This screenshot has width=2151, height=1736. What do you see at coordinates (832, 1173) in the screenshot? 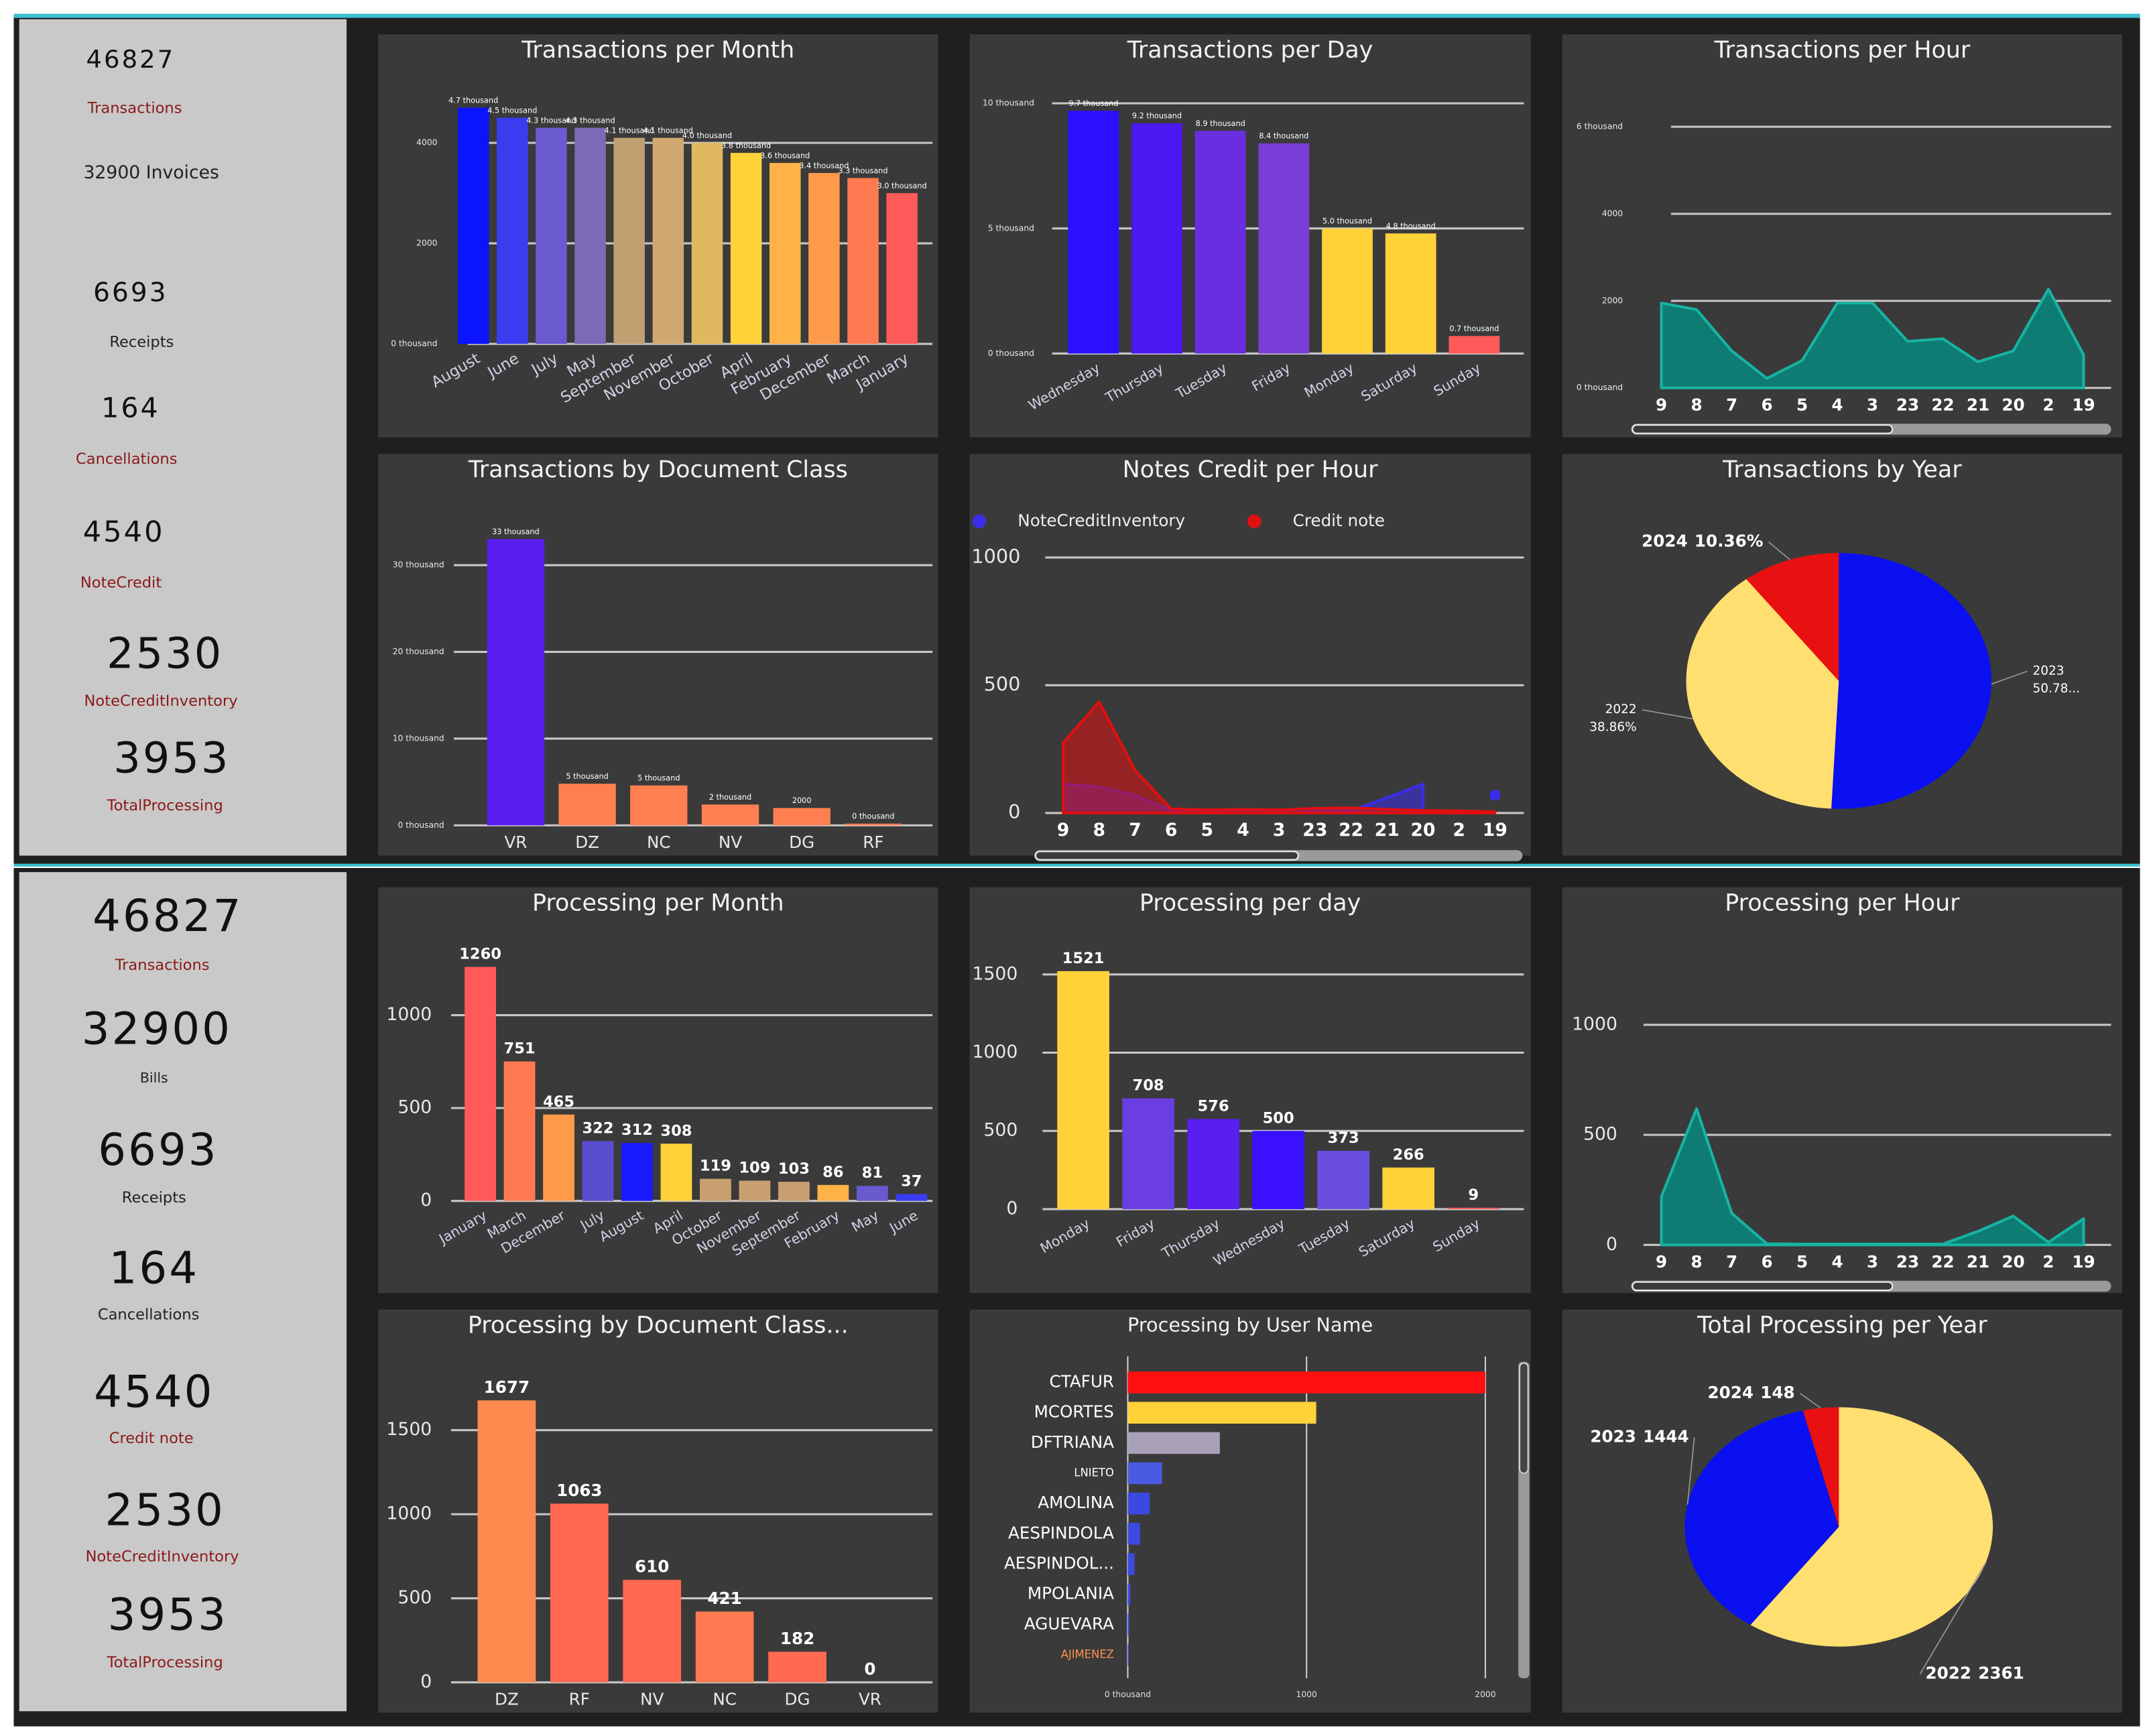
I see `data-label: 86` at bounding box center [832, 1173].